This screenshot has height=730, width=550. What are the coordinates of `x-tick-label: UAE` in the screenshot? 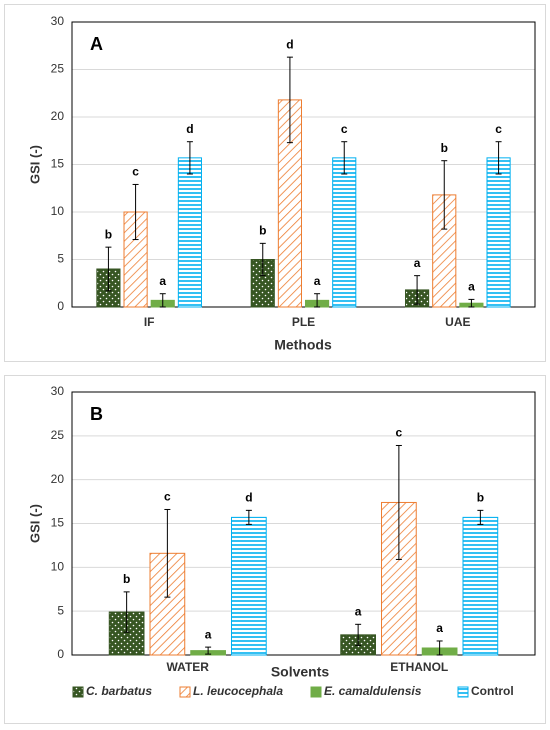 It's located at (457, 322).